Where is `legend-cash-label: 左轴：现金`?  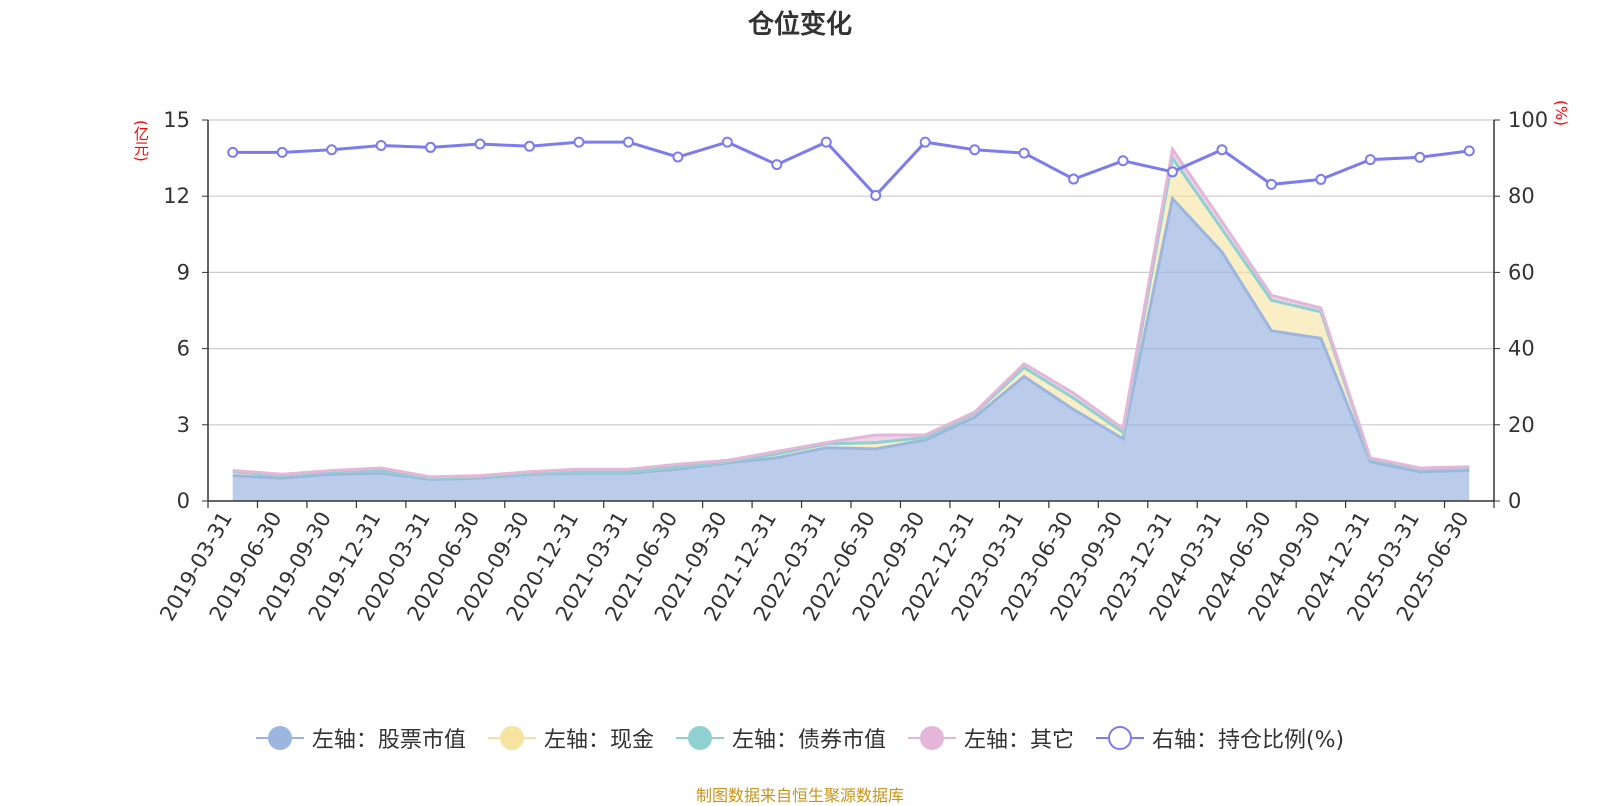
legend-cash-label: 左轴：现金 is located at coordinates (598, 740).